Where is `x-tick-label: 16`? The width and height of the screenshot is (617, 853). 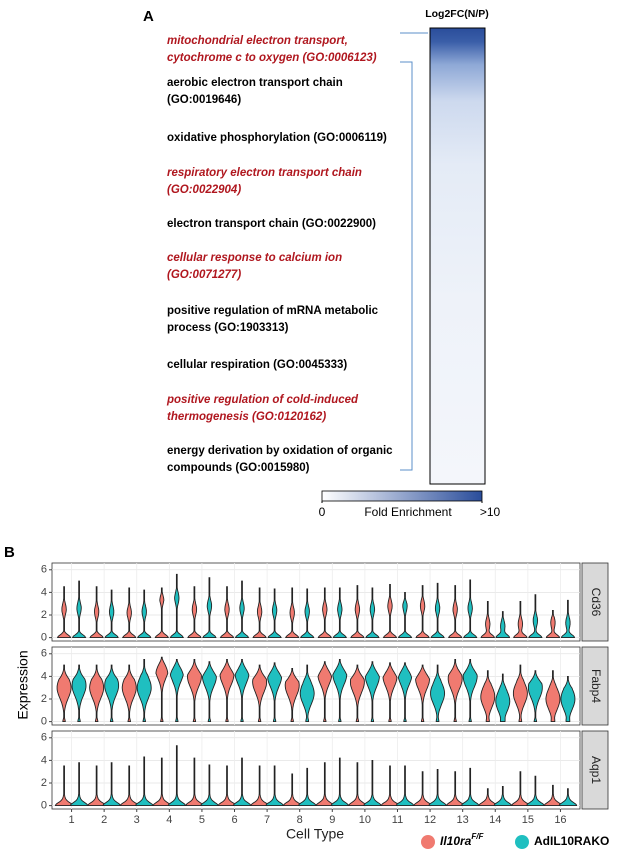
x-tick-label: 16 is located at coordinates (560, 820).